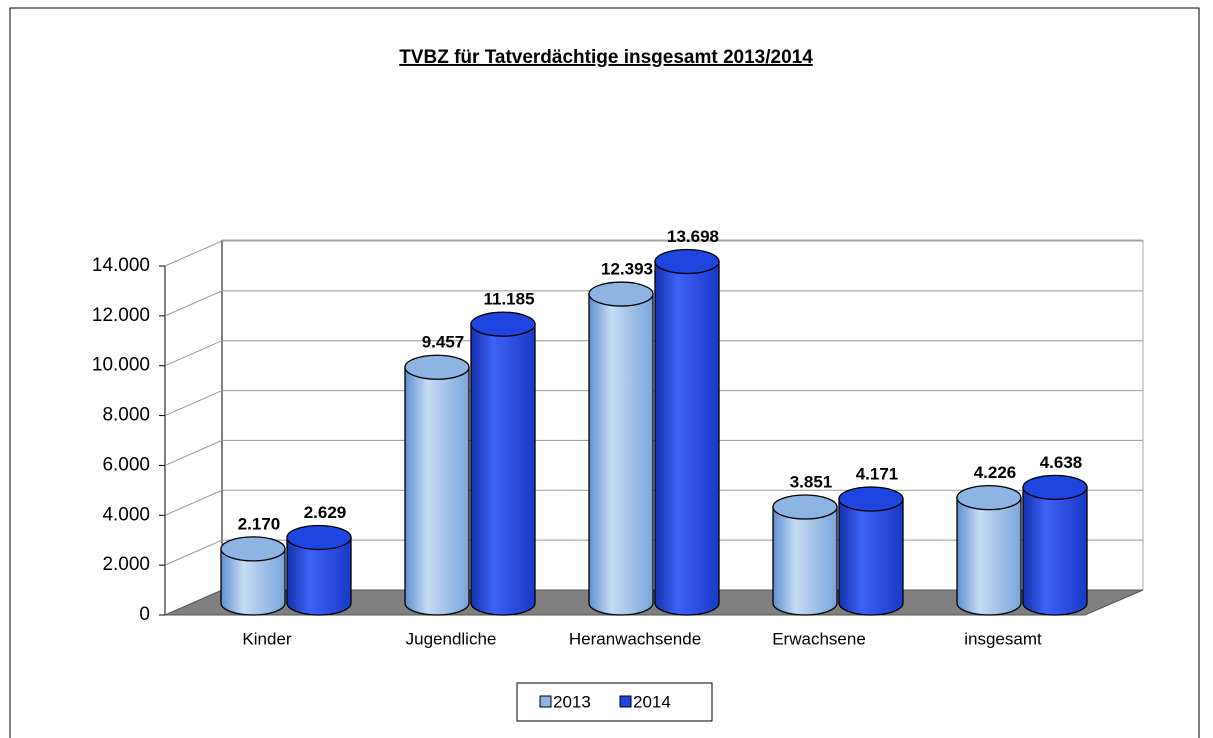  What do you see at coordinates (627, 269) in the screenshot?
I see `value-label: 12.393` at bounding box center [627, 269].